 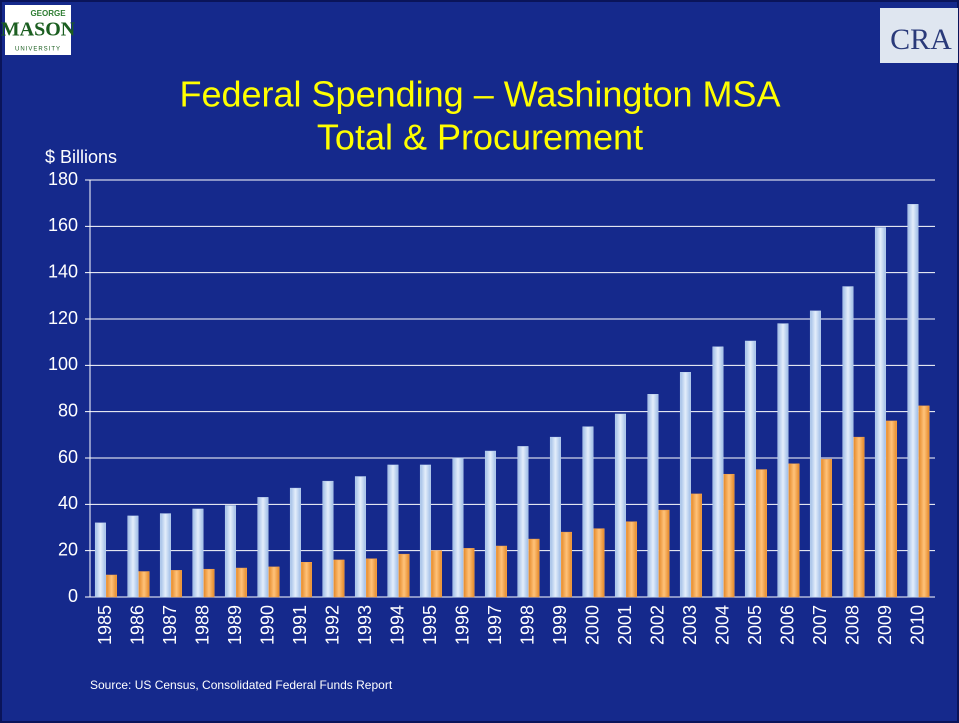 What do you see at coordinates (820, 625) in the screenshot?
I see `x-tick-label: 2007` at bounding box center [820, 625].